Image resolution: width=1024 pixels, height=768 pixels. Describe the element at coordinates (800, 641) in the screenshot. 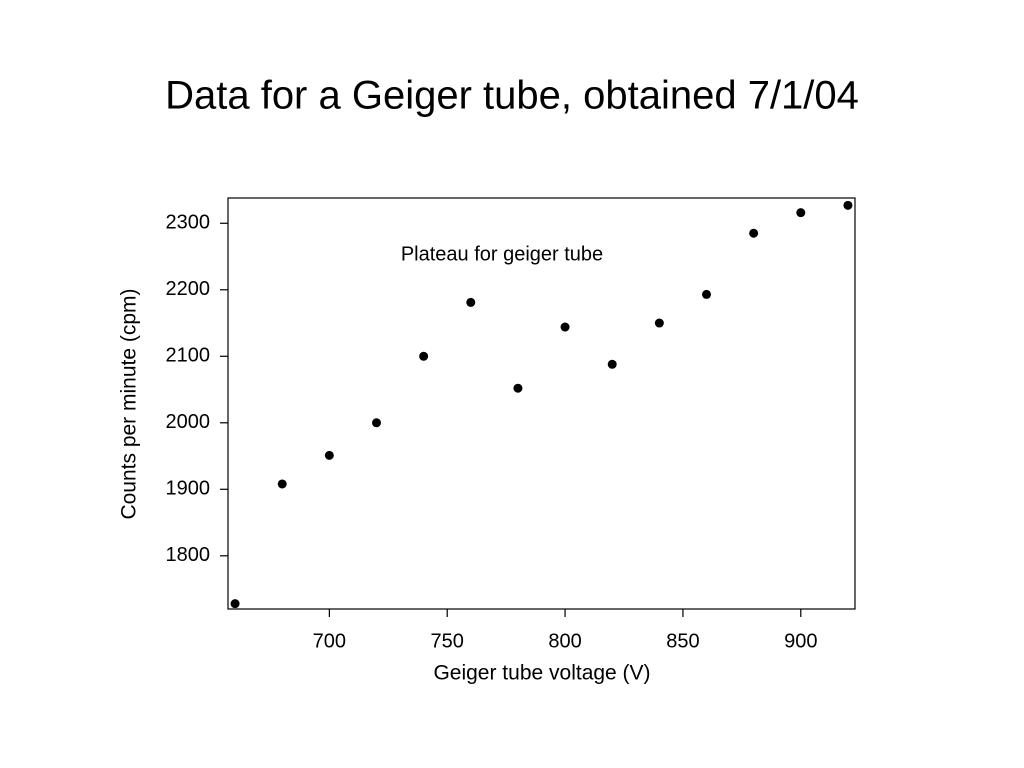

I see `x-tick-label: 900` at that location.